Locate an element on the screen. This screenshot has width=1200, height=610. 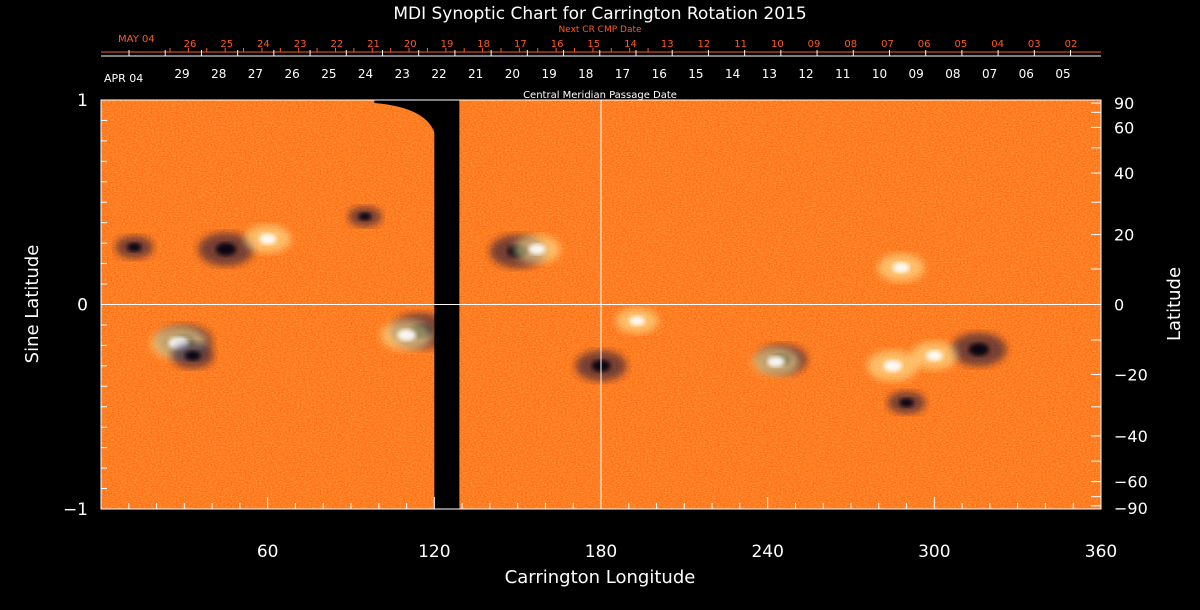
next-cr-date-label: 13 is located at coordinates (667, 44).